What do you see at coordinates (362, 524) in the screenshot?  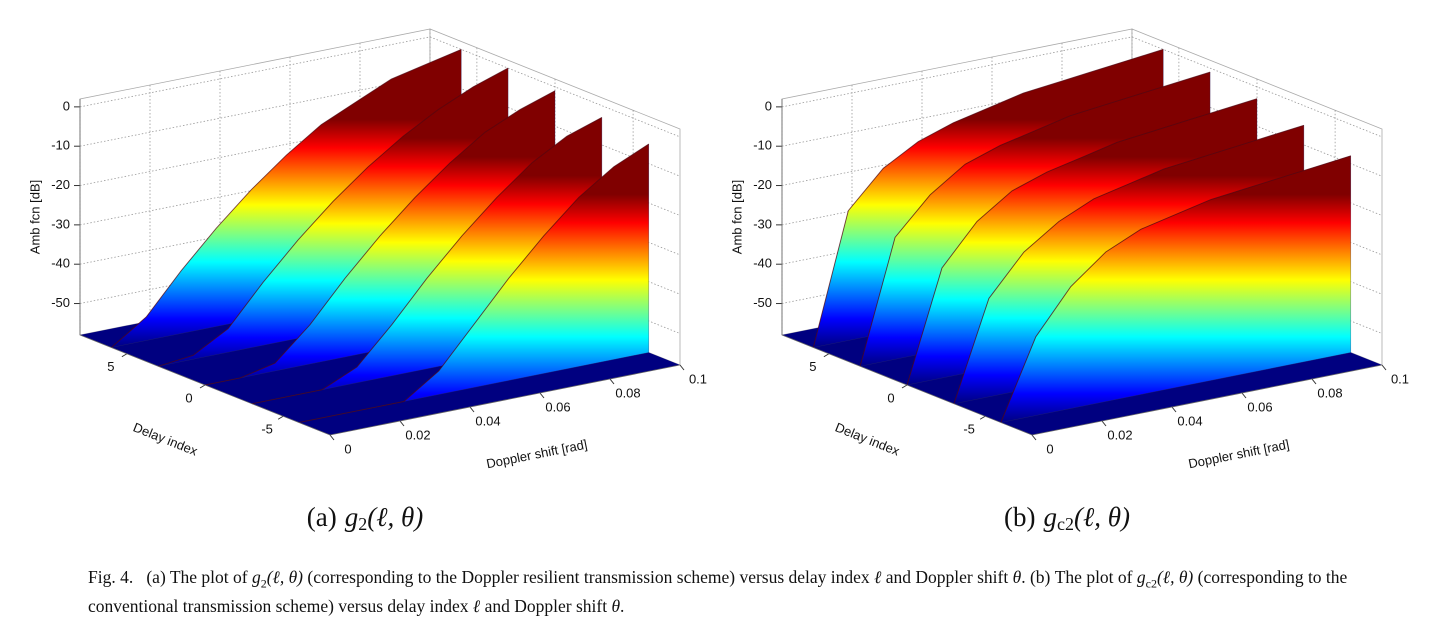 I see `caption-subscript: 2` at bounding box center [362, 524].